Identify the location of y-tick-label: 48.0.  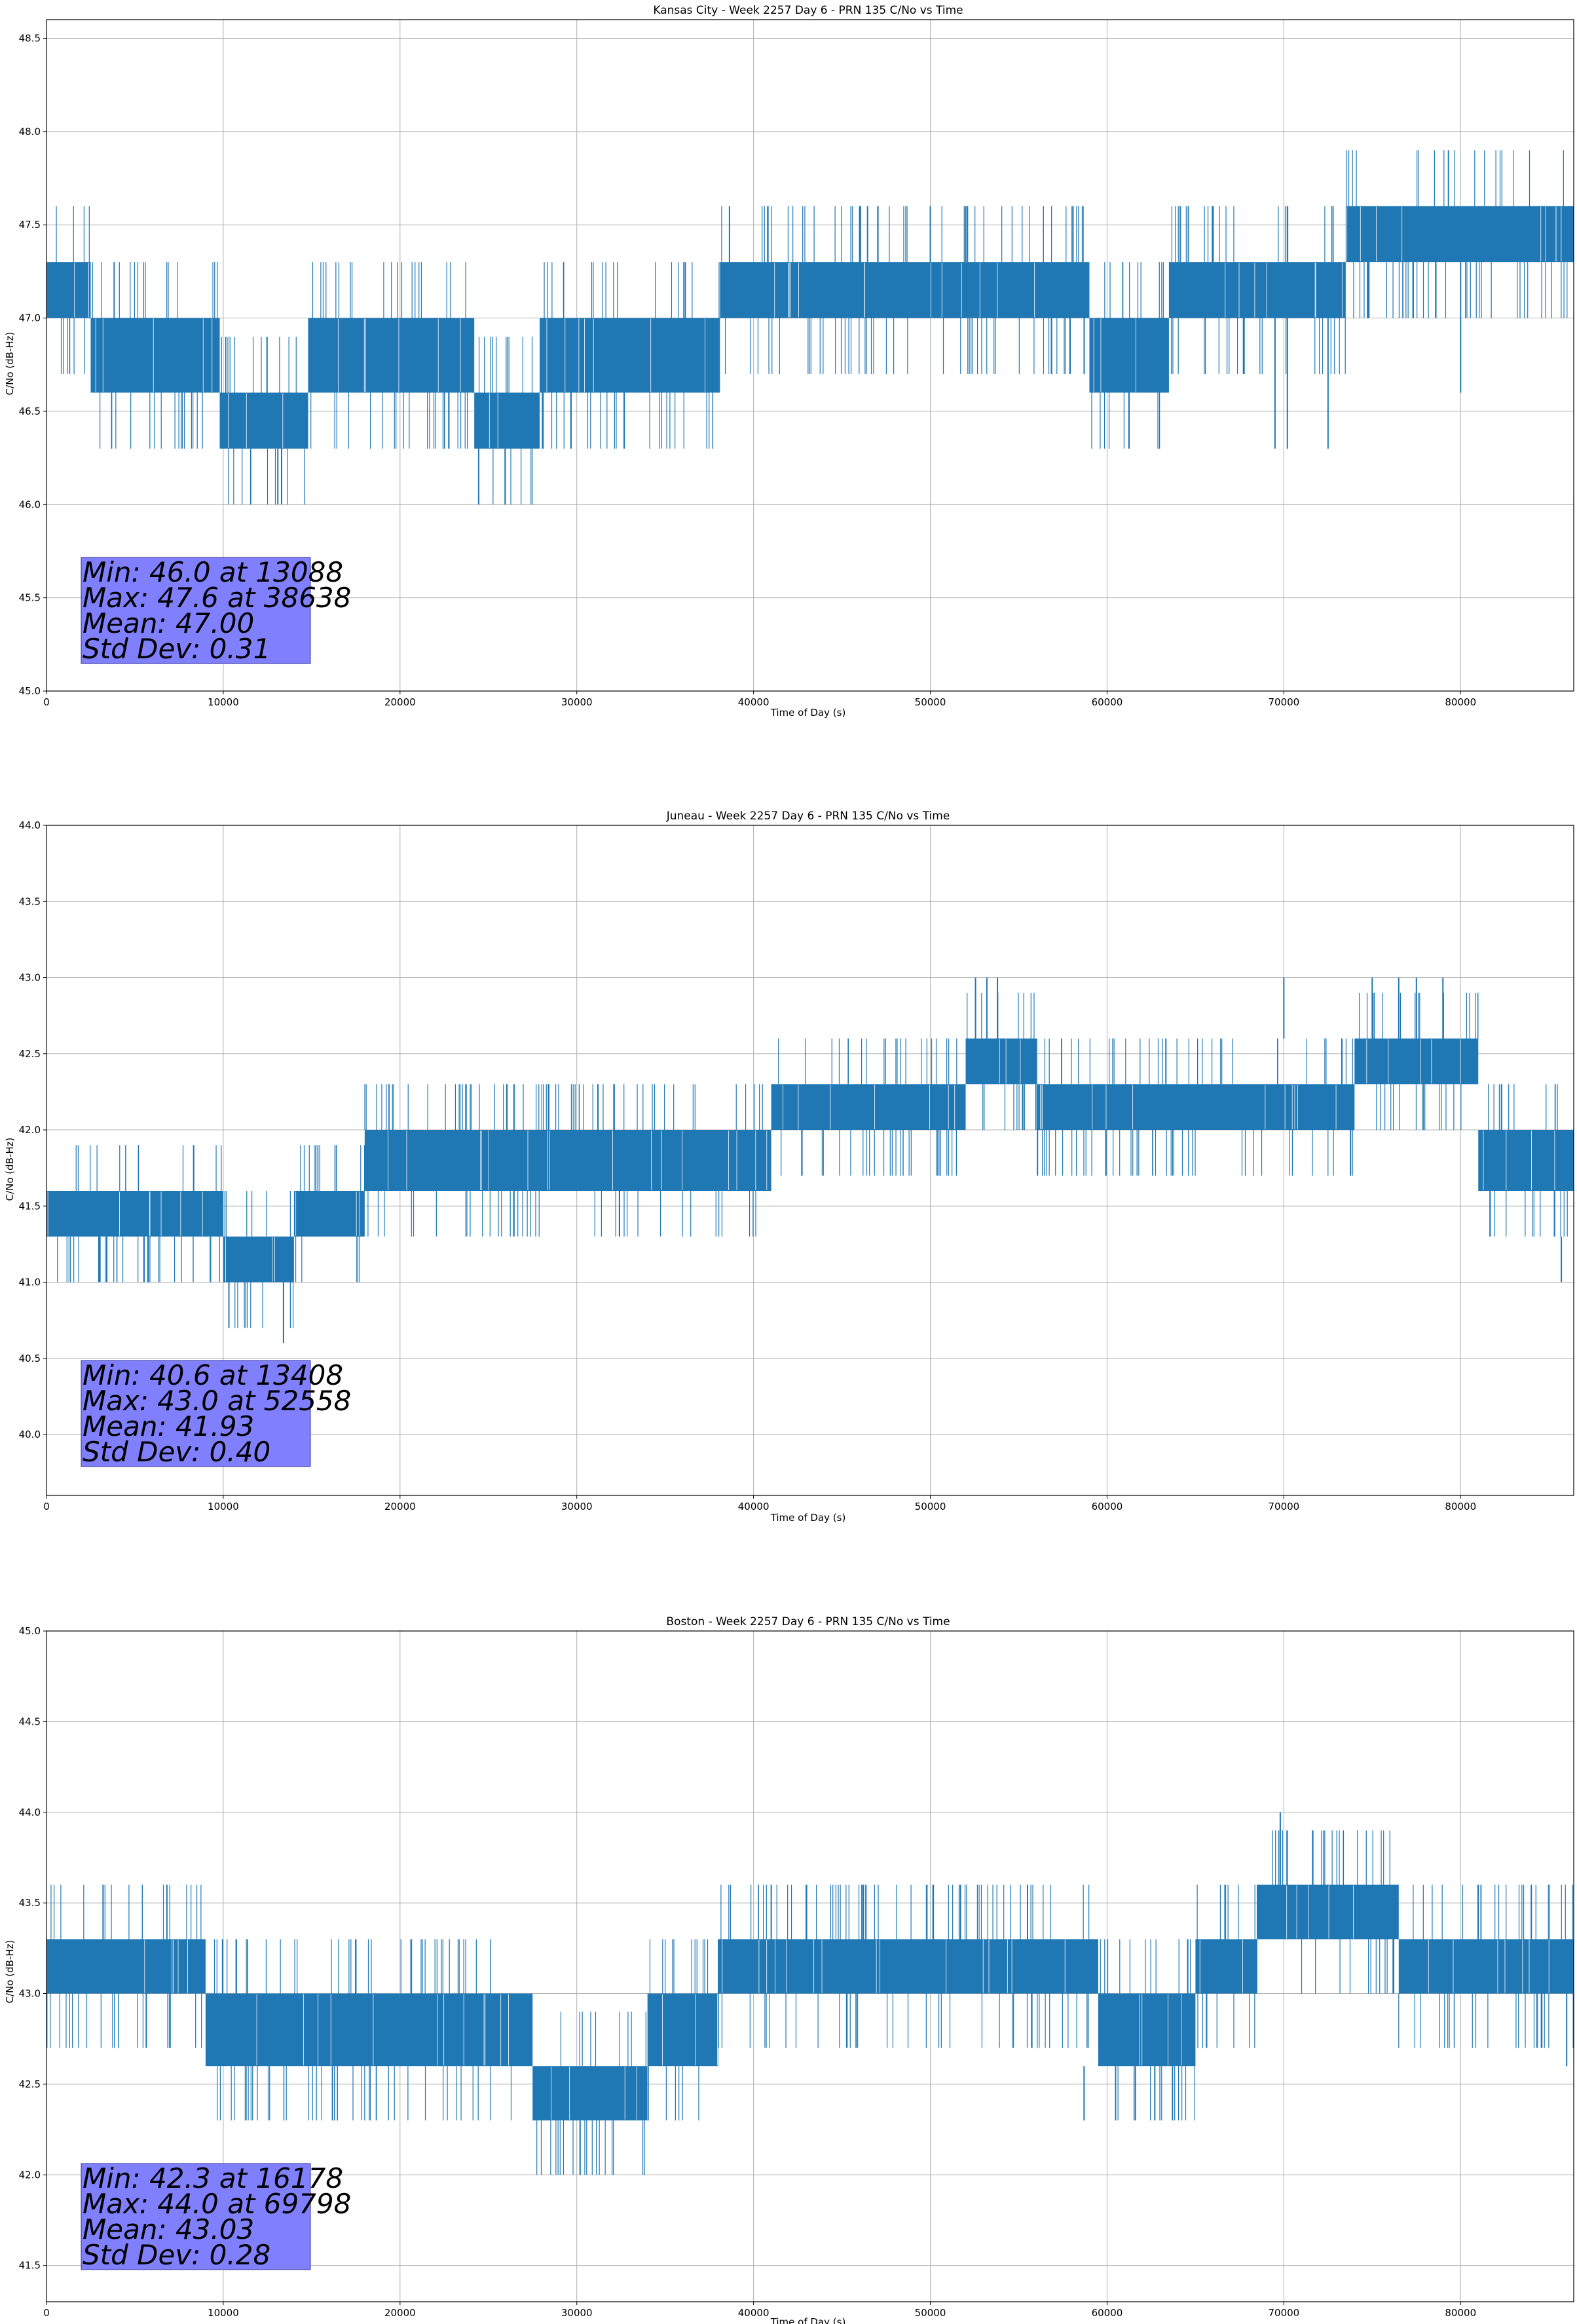
(30, 132).